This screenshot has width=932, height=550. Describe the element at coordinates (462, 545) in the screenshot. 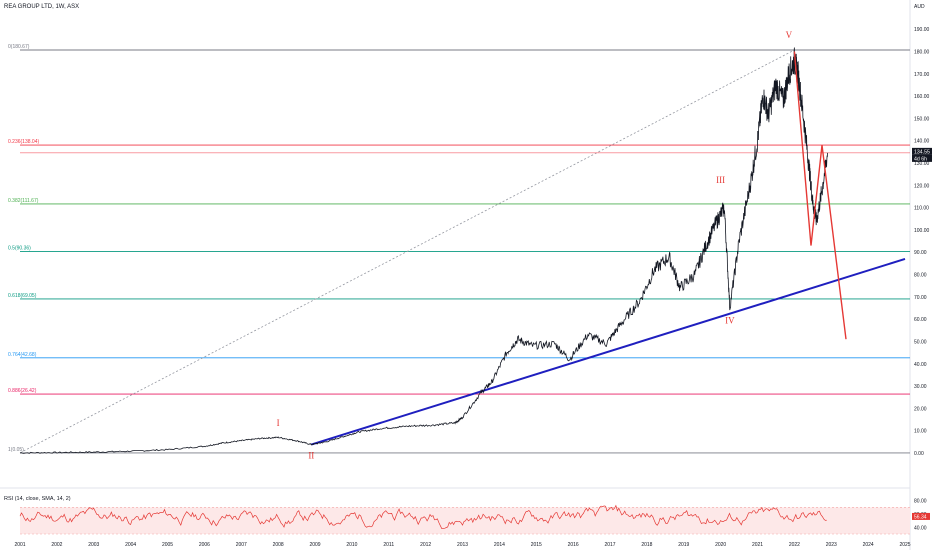

I see `x-tick-label: 2013` at that location.